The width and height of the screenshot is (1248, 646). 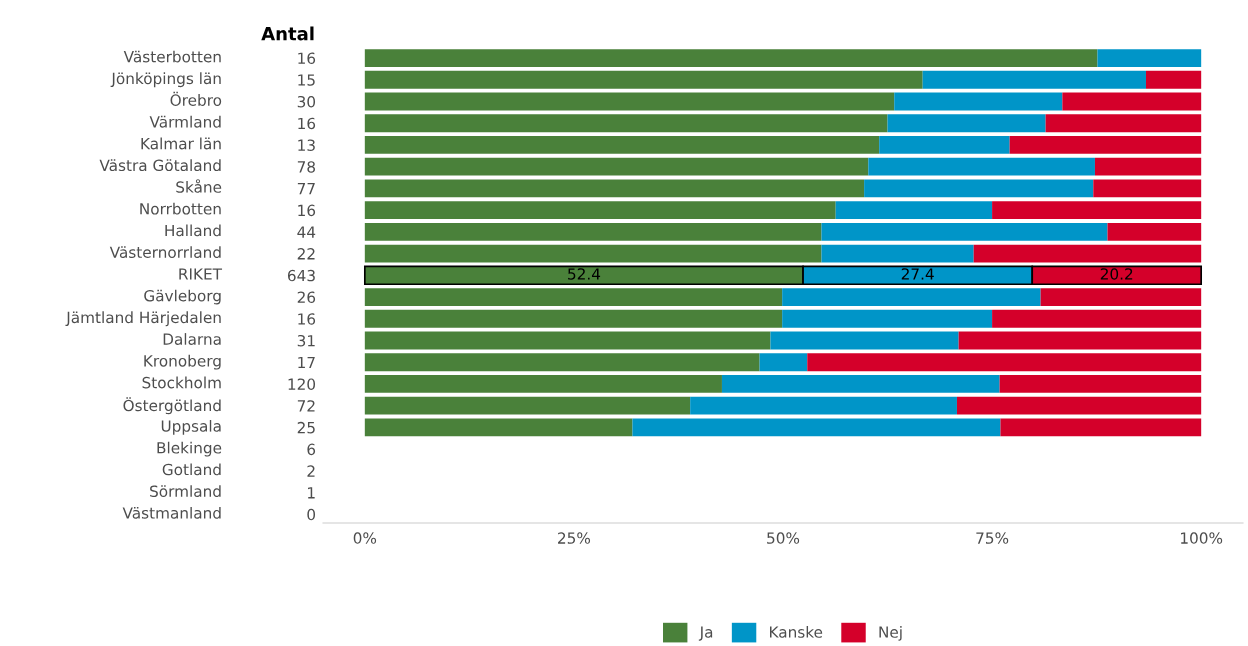 What do you see at coordinates (306, 297) in the screenshot?
I see `y2-tick-label: 26` at bounding box center [306, 297].